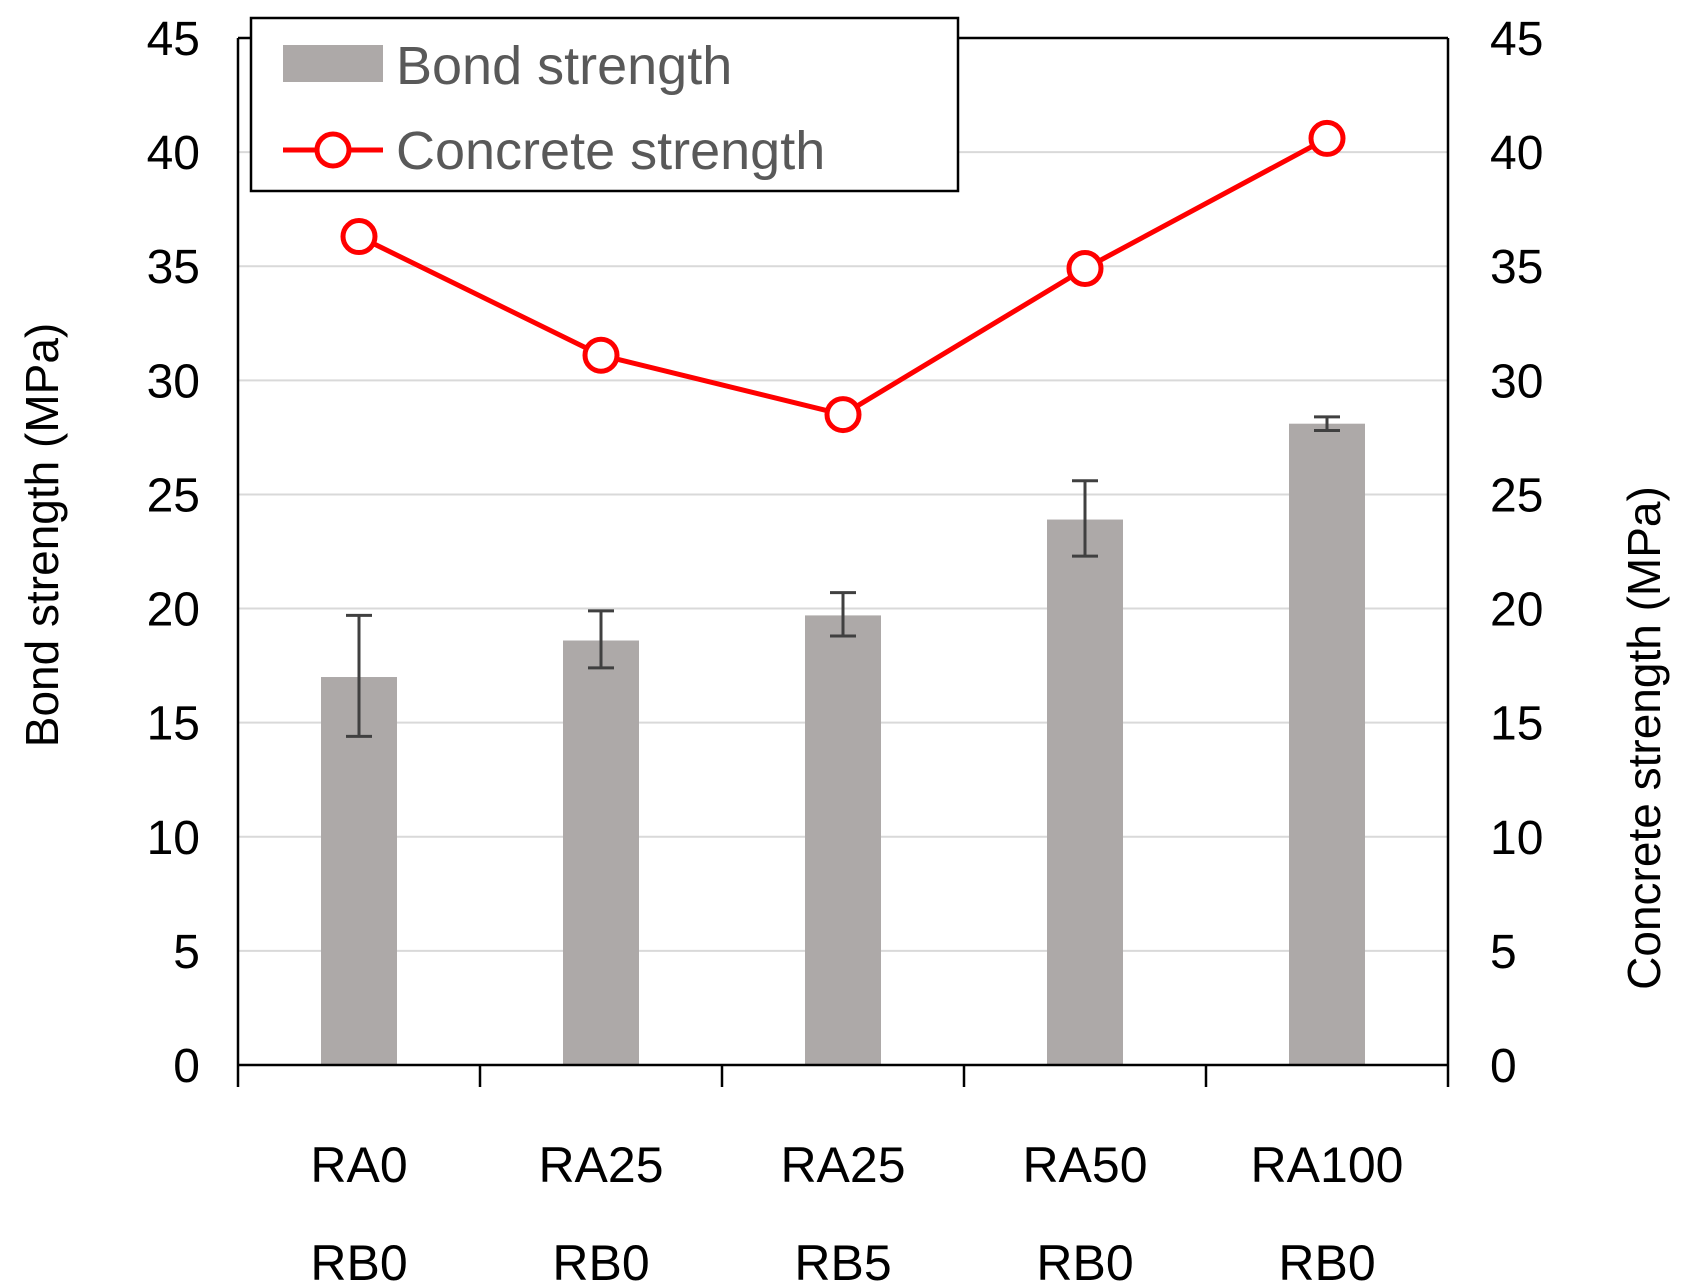 Image resolution: width=1694 pixels, height=1282 pixels. I want to click on x-category-label: RA50, so click(1084, 1165).